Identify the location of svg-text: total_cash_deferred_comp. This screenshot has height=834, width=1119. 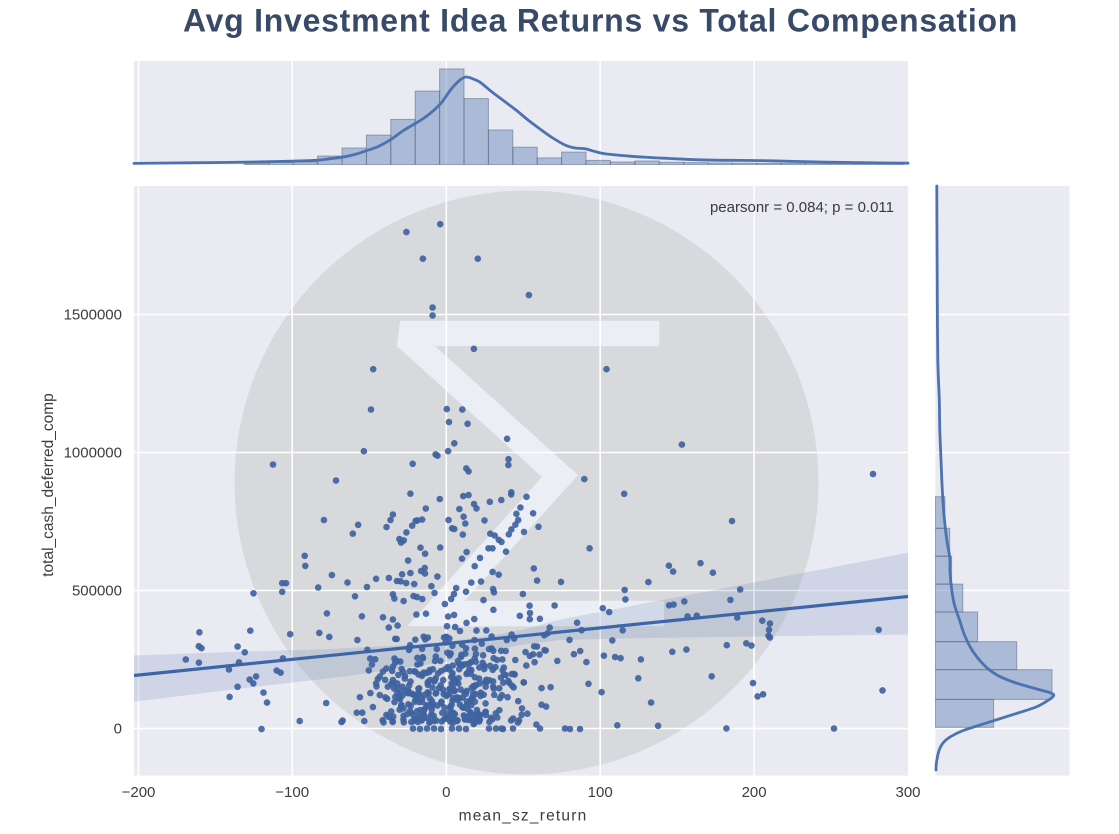
(48, 485).